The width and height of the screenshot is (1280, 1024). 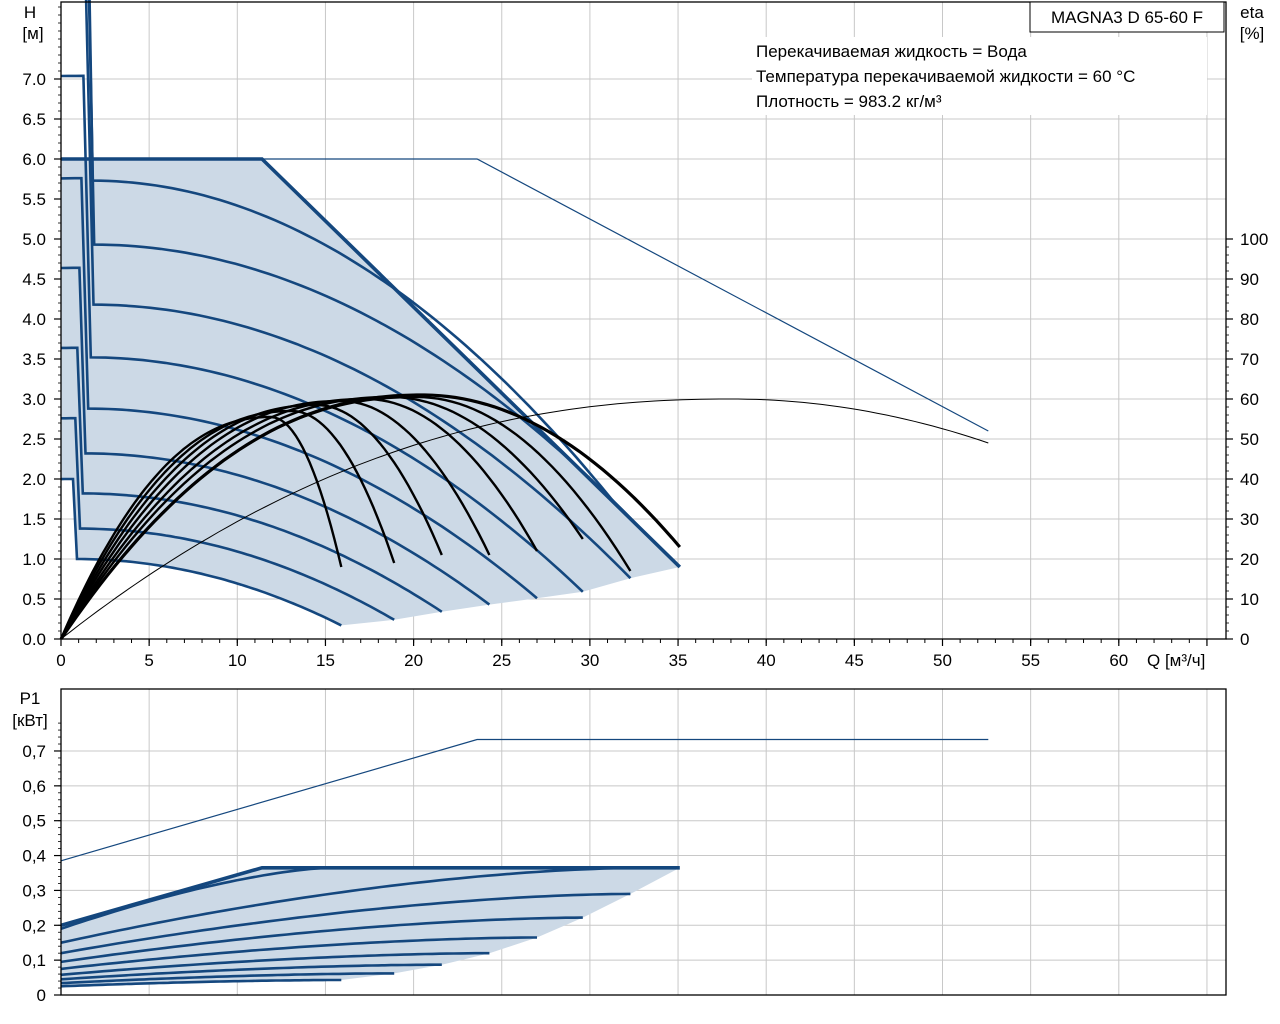 What do you see at coordinates (1252, 33) in the screenshot?
I see `eta-axis-unit: [%]` at bounding box center [1252, 33].